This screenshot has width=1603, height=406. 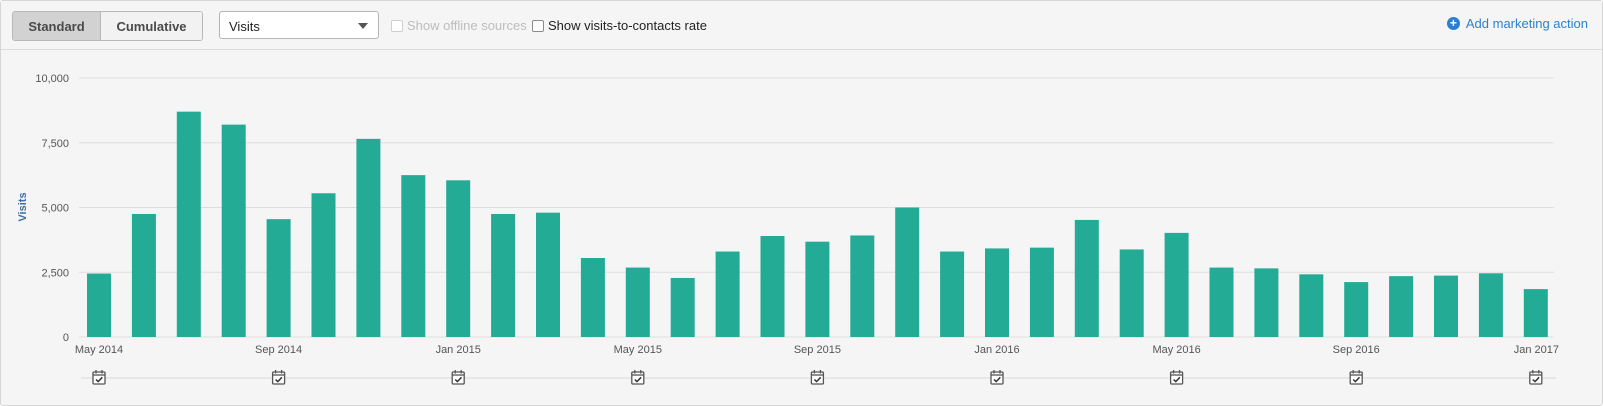 I want to click on chevron-down-icon, so click(x=363, y=26).